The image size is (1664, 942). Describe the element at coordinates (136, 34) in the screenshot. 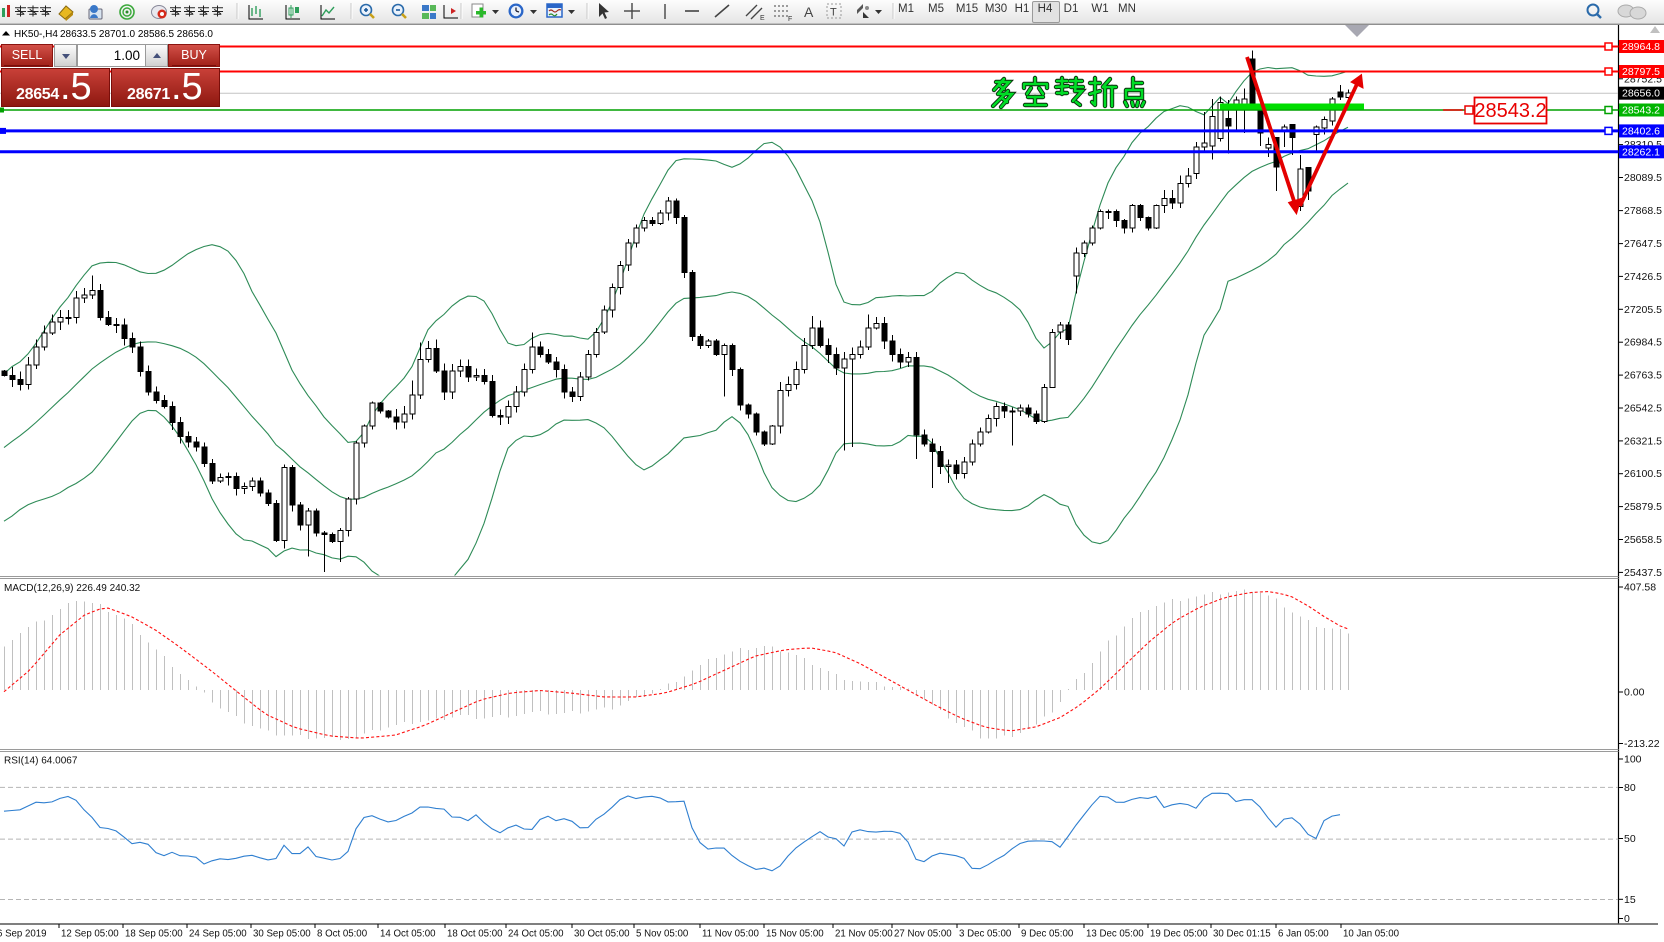

I see `svg-text:28633.5 28701.0 28586.5 28656.: 28633.5 28701.0 28586.5 28656.0` at that location.